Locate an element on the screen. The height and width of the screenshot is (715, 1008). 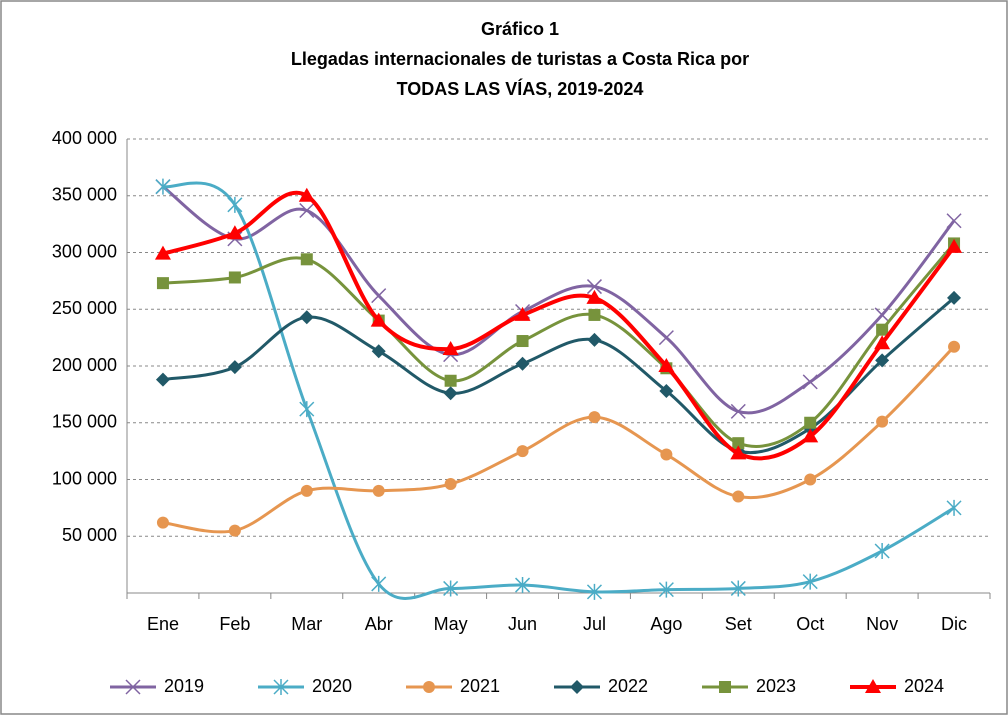
x-tick-label: Abr is located at coordinates (379, 624).